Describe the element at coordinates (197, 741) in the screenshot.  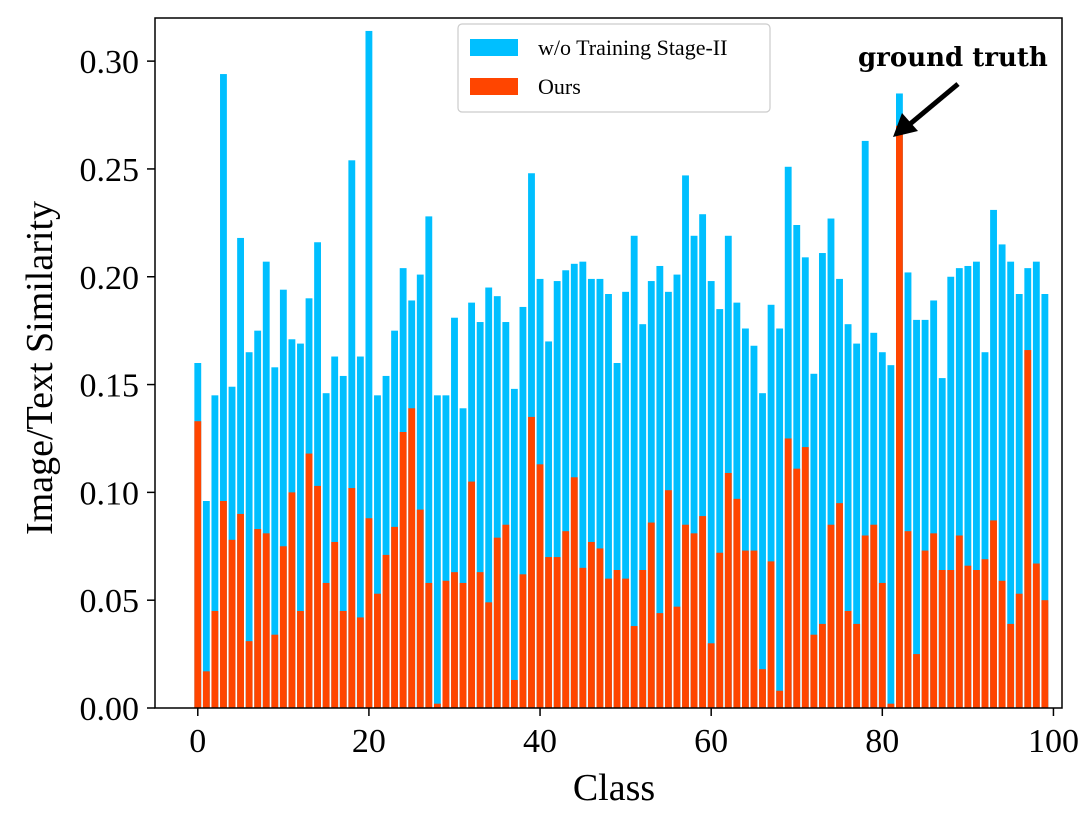
I see `x-tick-label: 0` at that location.